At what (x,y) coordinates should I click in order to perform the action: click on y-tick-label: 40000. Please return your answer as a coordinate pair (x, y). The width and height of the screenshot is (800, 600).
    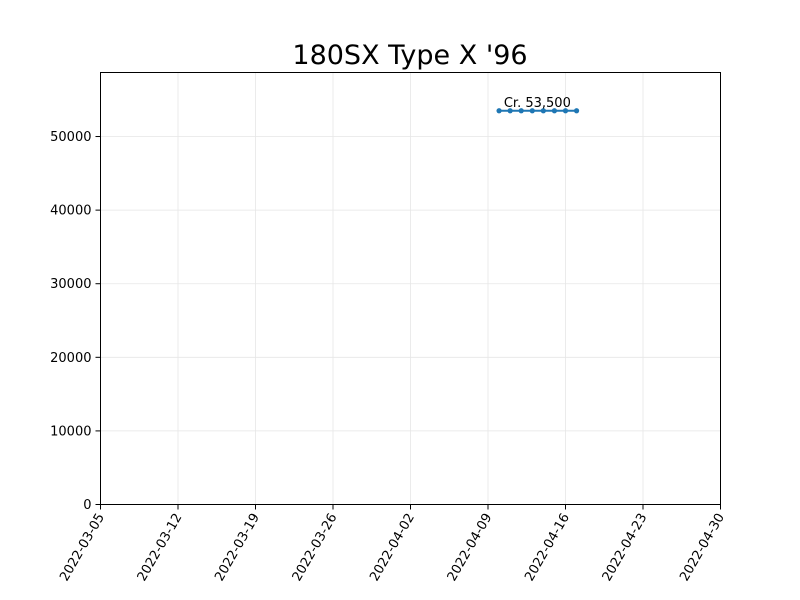
    Looking at the image, I should click on (70, 211).